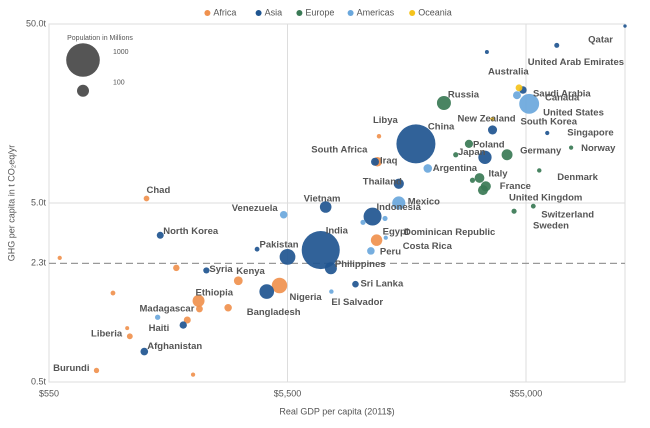 This screenshot has height=428, width=650. I want to click on point-label: Dominican Republic, so click(449, 232).